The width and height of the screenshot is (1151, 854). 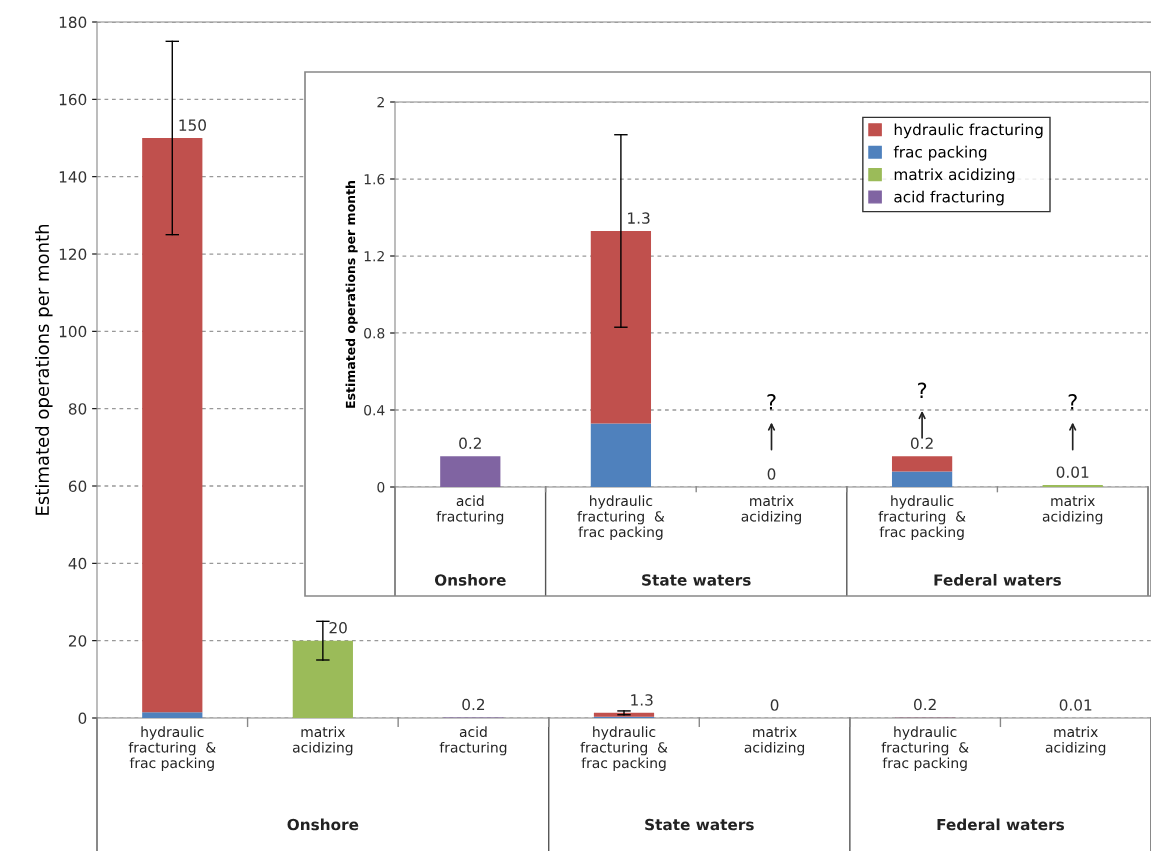 I want to click on y-tick-label: 20, so click(x=77, y=641).